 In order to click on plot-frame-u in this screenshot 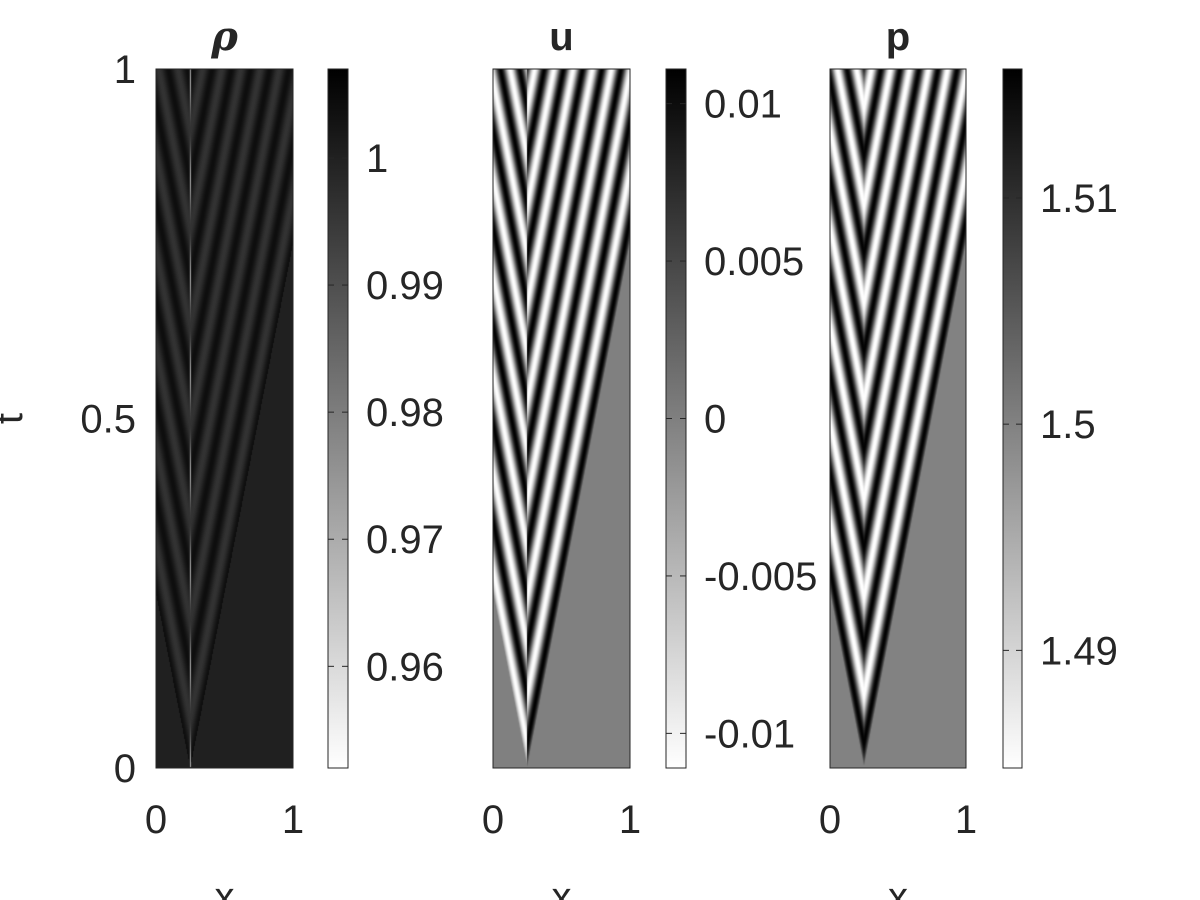, I will do `click(561, 418)`.